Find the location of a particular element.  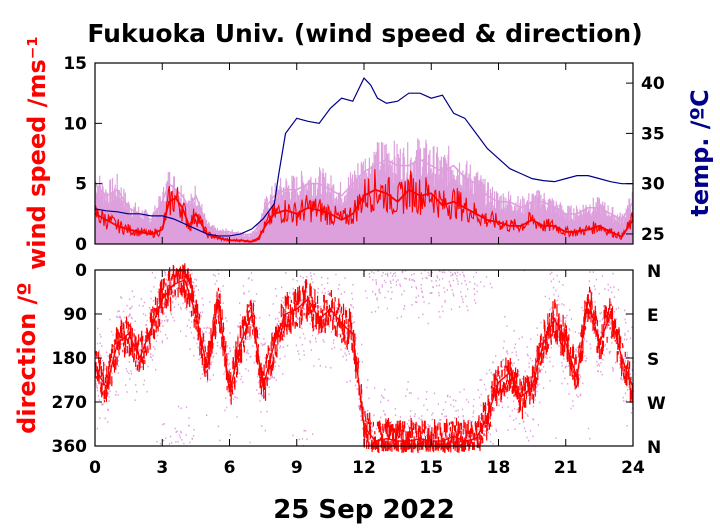

wind-series is located at coordinates (364, 206).